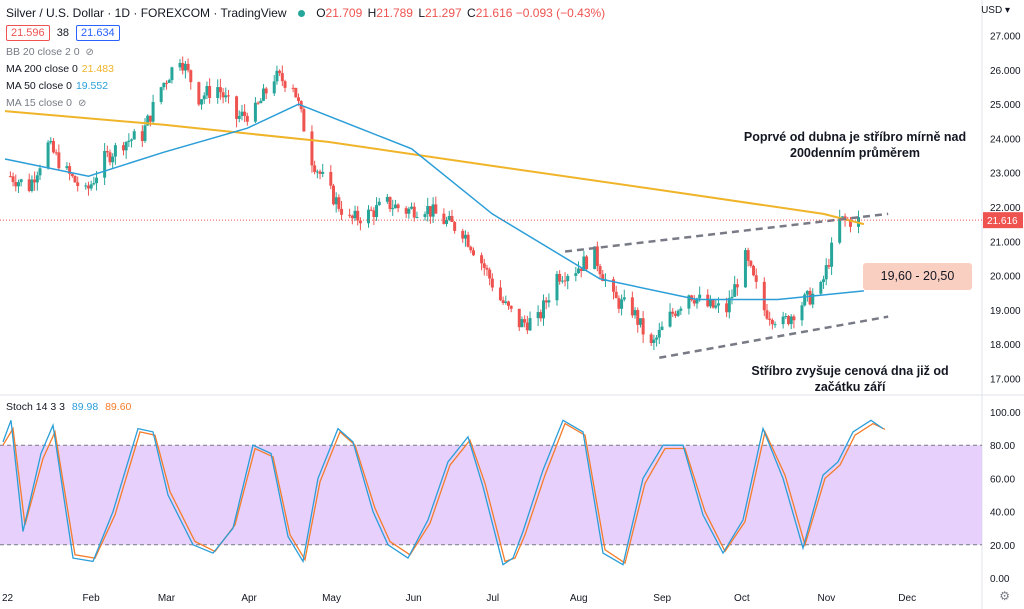 The image size is (1024, 609). Describe the element at coordinates (331, 598) in the screenshot. I see `month-label: May` at that location.